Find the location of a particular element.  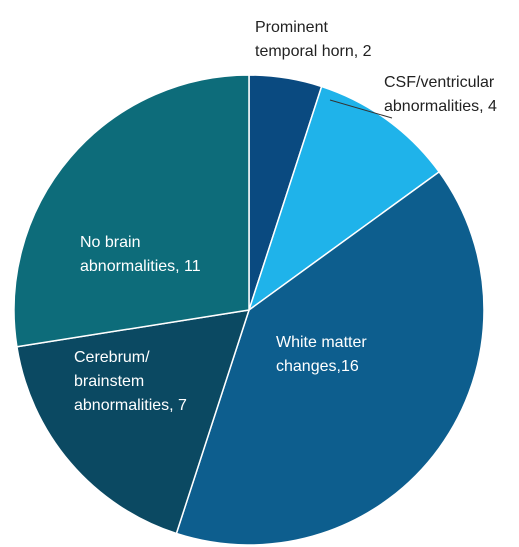

slice-label: changes,16 is located at coordinates (317, 366).